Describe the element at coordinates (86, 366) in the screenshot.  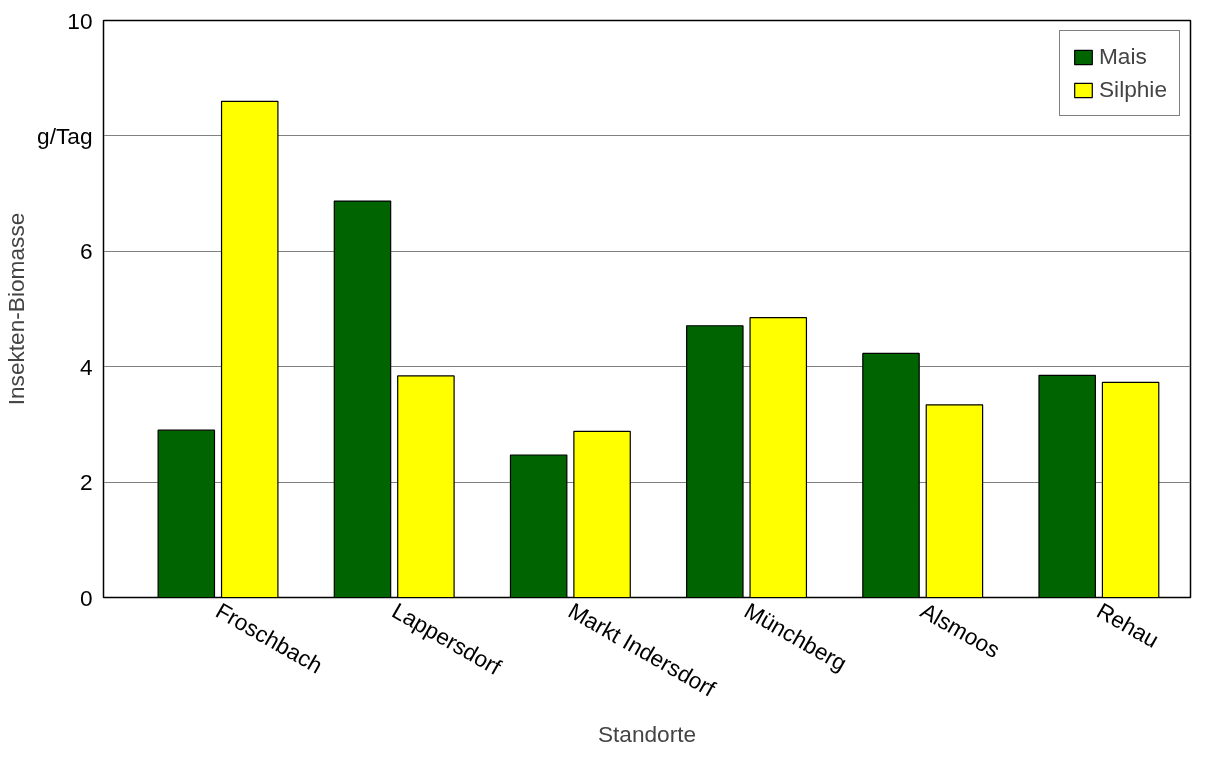
I see `y-tick-label: 4` at that location.